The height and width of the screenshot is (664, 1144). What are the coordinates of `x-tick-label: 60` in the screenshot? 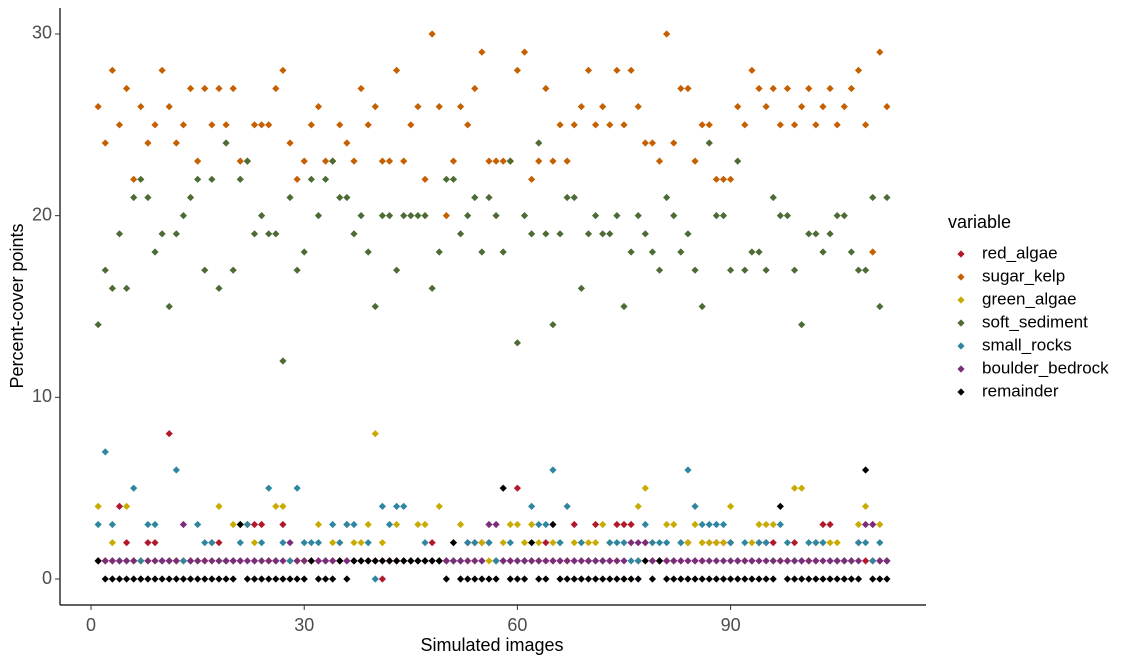 It's located at (517, 625).